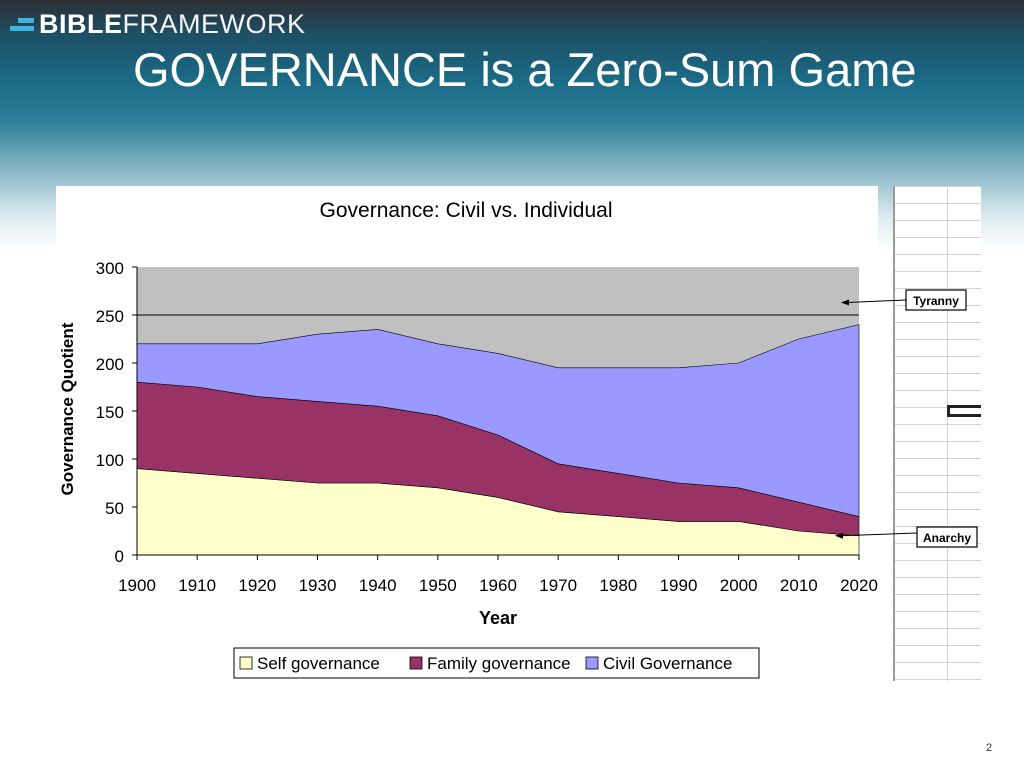 This screenshot has height=768, width=1024. Describe the element at coordinates (558, 585) in the screenshot. I see `x-tick-label-1970: 1970` at that location.